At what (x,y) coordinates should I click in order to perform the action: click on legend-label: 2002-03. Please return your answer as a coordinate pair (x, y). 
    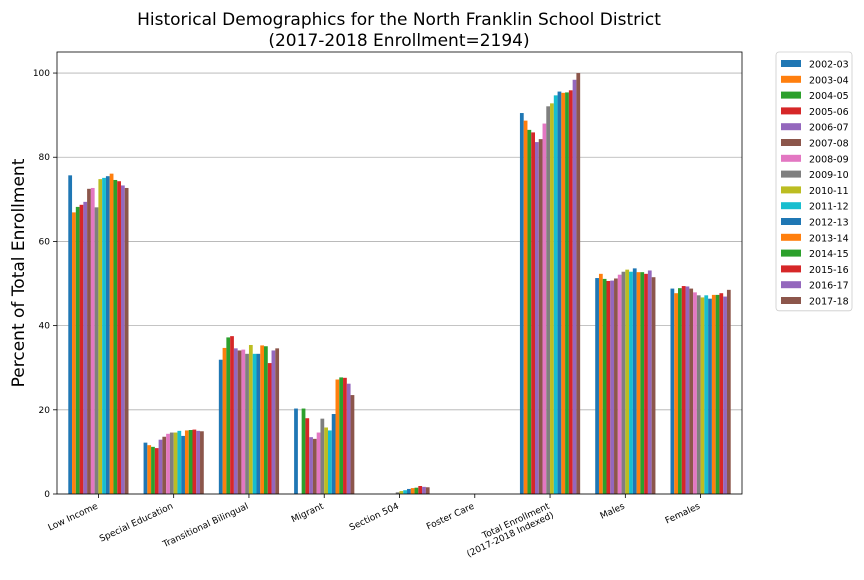
    Looking at the image, I should click on (829, 65).